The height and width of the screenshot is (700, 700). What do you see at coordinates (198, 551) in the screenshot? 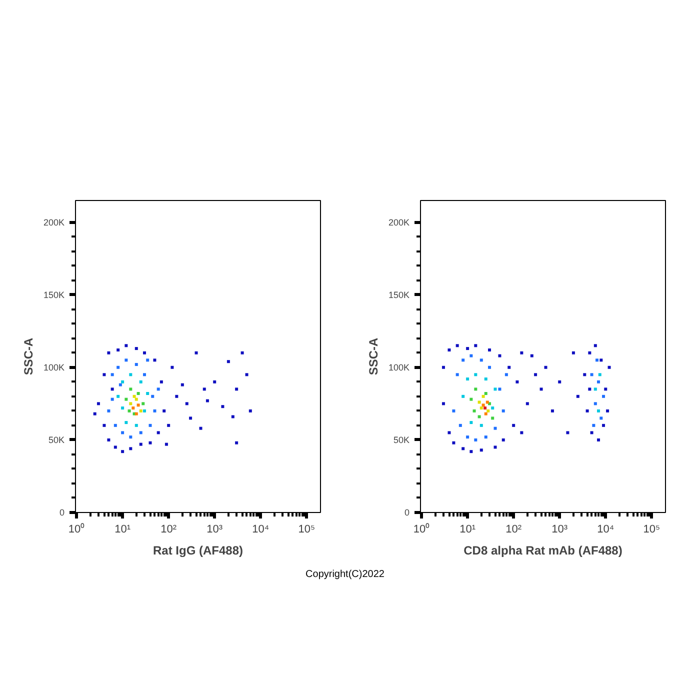
I see `x-axis-title: Rat IgG (AF488)` at bounding box center [198, 551].